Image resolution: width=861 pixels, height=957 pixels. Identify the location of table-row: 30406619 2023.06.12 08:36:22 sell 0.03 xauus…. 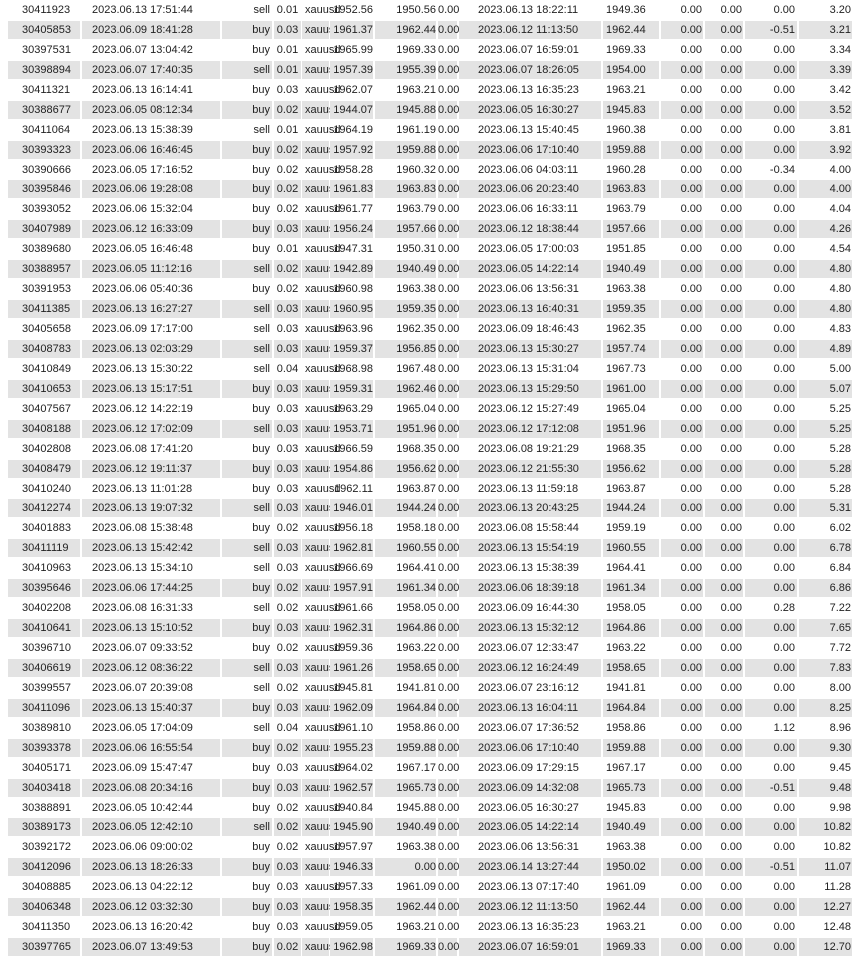
(430, 668).